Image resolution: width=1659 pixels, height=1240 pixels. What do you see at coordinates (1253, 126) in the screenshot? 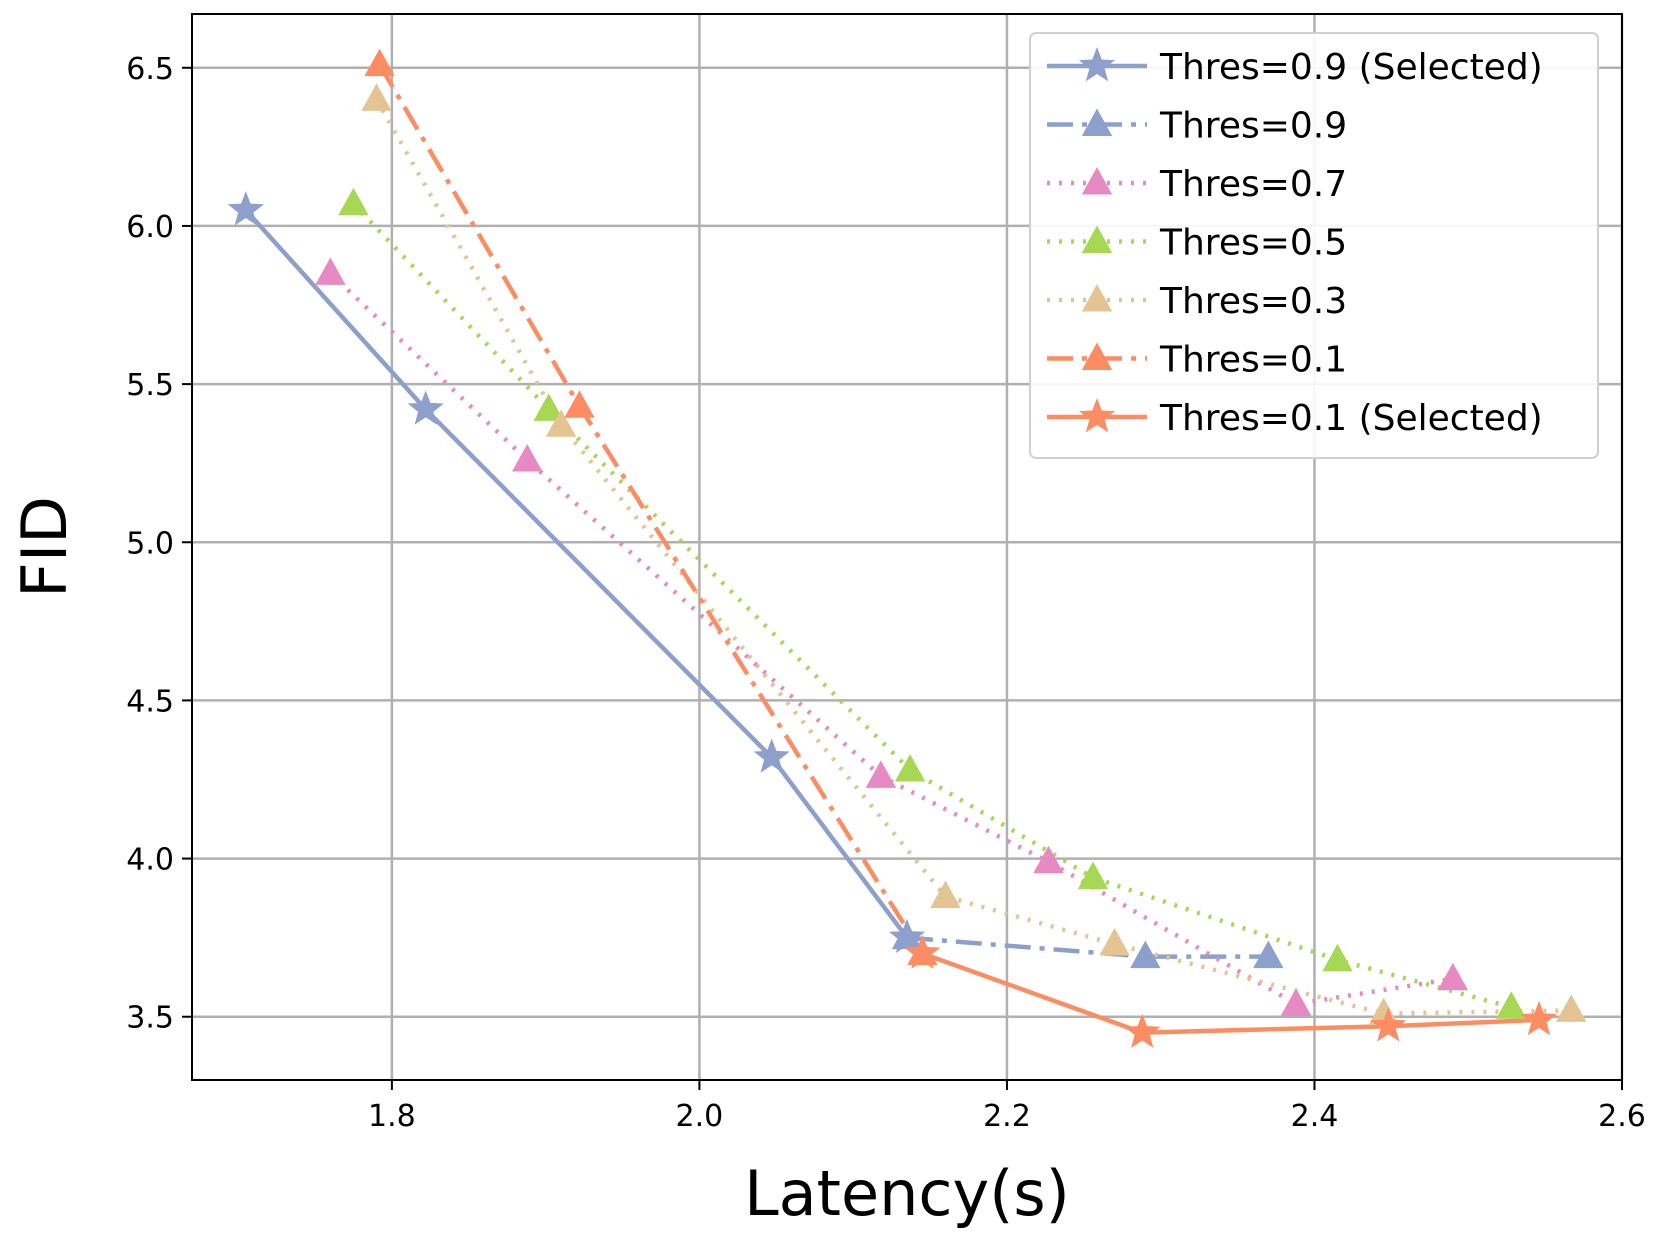
I see `legend-label: Thres=0.9` at bounding box center [1253, 126].